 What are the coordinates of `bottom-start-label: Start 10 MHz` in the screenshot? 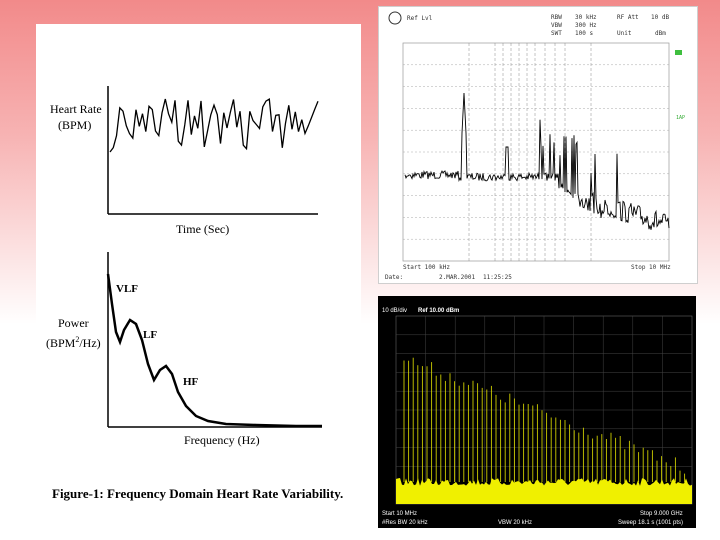 It's located at (399, 514).